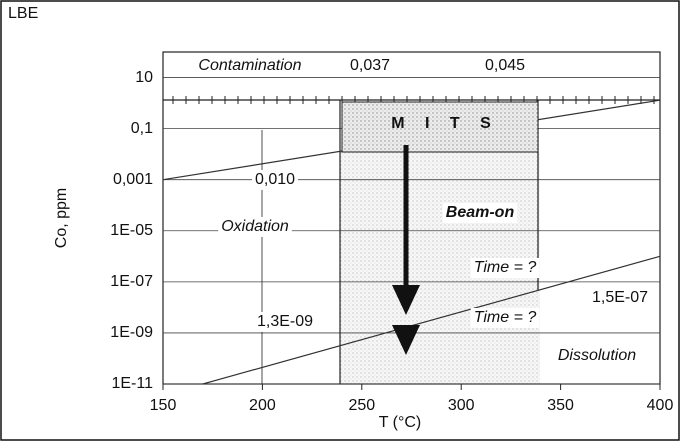 This screenshot has height=441, width=680. What do you see at coordinates (132, 383) in the screenshot?
I see `y-tick-label: 1E-11` at bounding box center [132, 383].